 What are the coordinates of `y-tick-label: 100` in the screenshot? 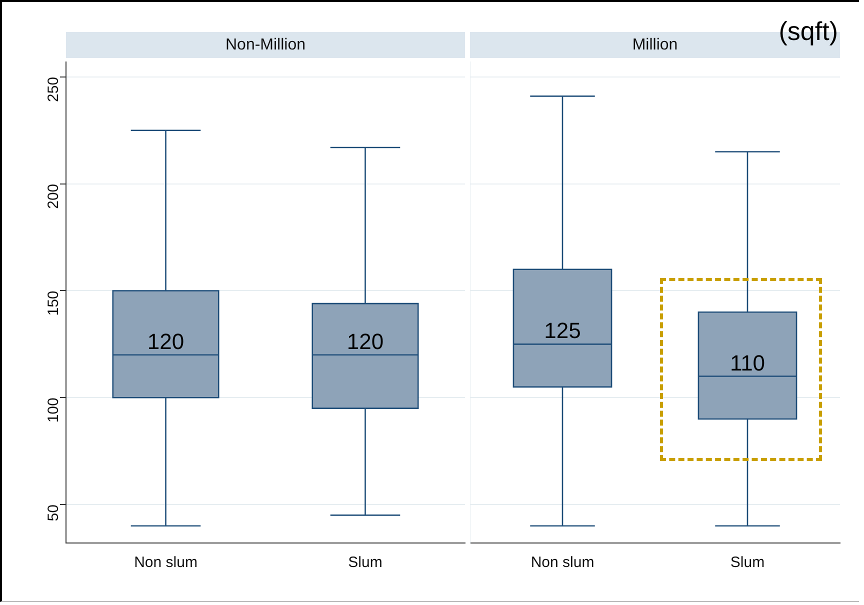 It's located at (53, 410).